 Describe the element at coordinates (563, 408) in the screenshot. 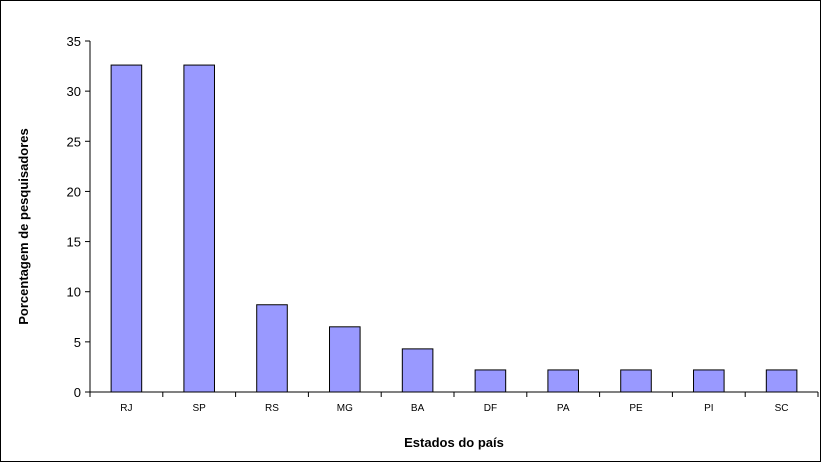

I see `x-tick-label: PA` at that location.